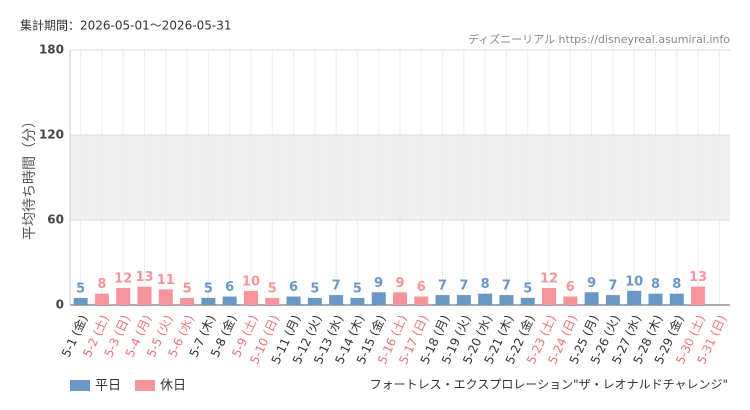 This screenshot has height=410, width=750. What do you see at coordinates (549, 385) in the screenshot?
I see `subtitle: フォートレス・エクスプロレーション"ザ・レオナルドチャレンジ"` at bounding box center [549, 385].